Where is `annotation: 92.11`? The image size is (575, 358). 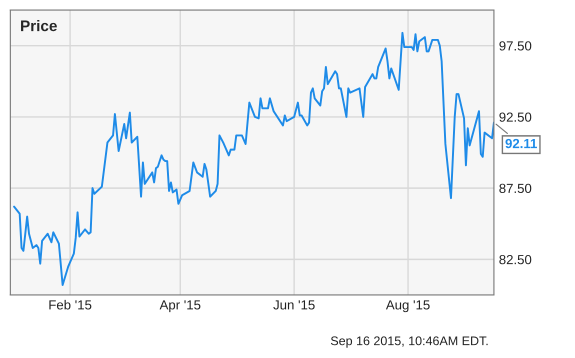 annotation: 92.11 is located at coordinates (521, 143).